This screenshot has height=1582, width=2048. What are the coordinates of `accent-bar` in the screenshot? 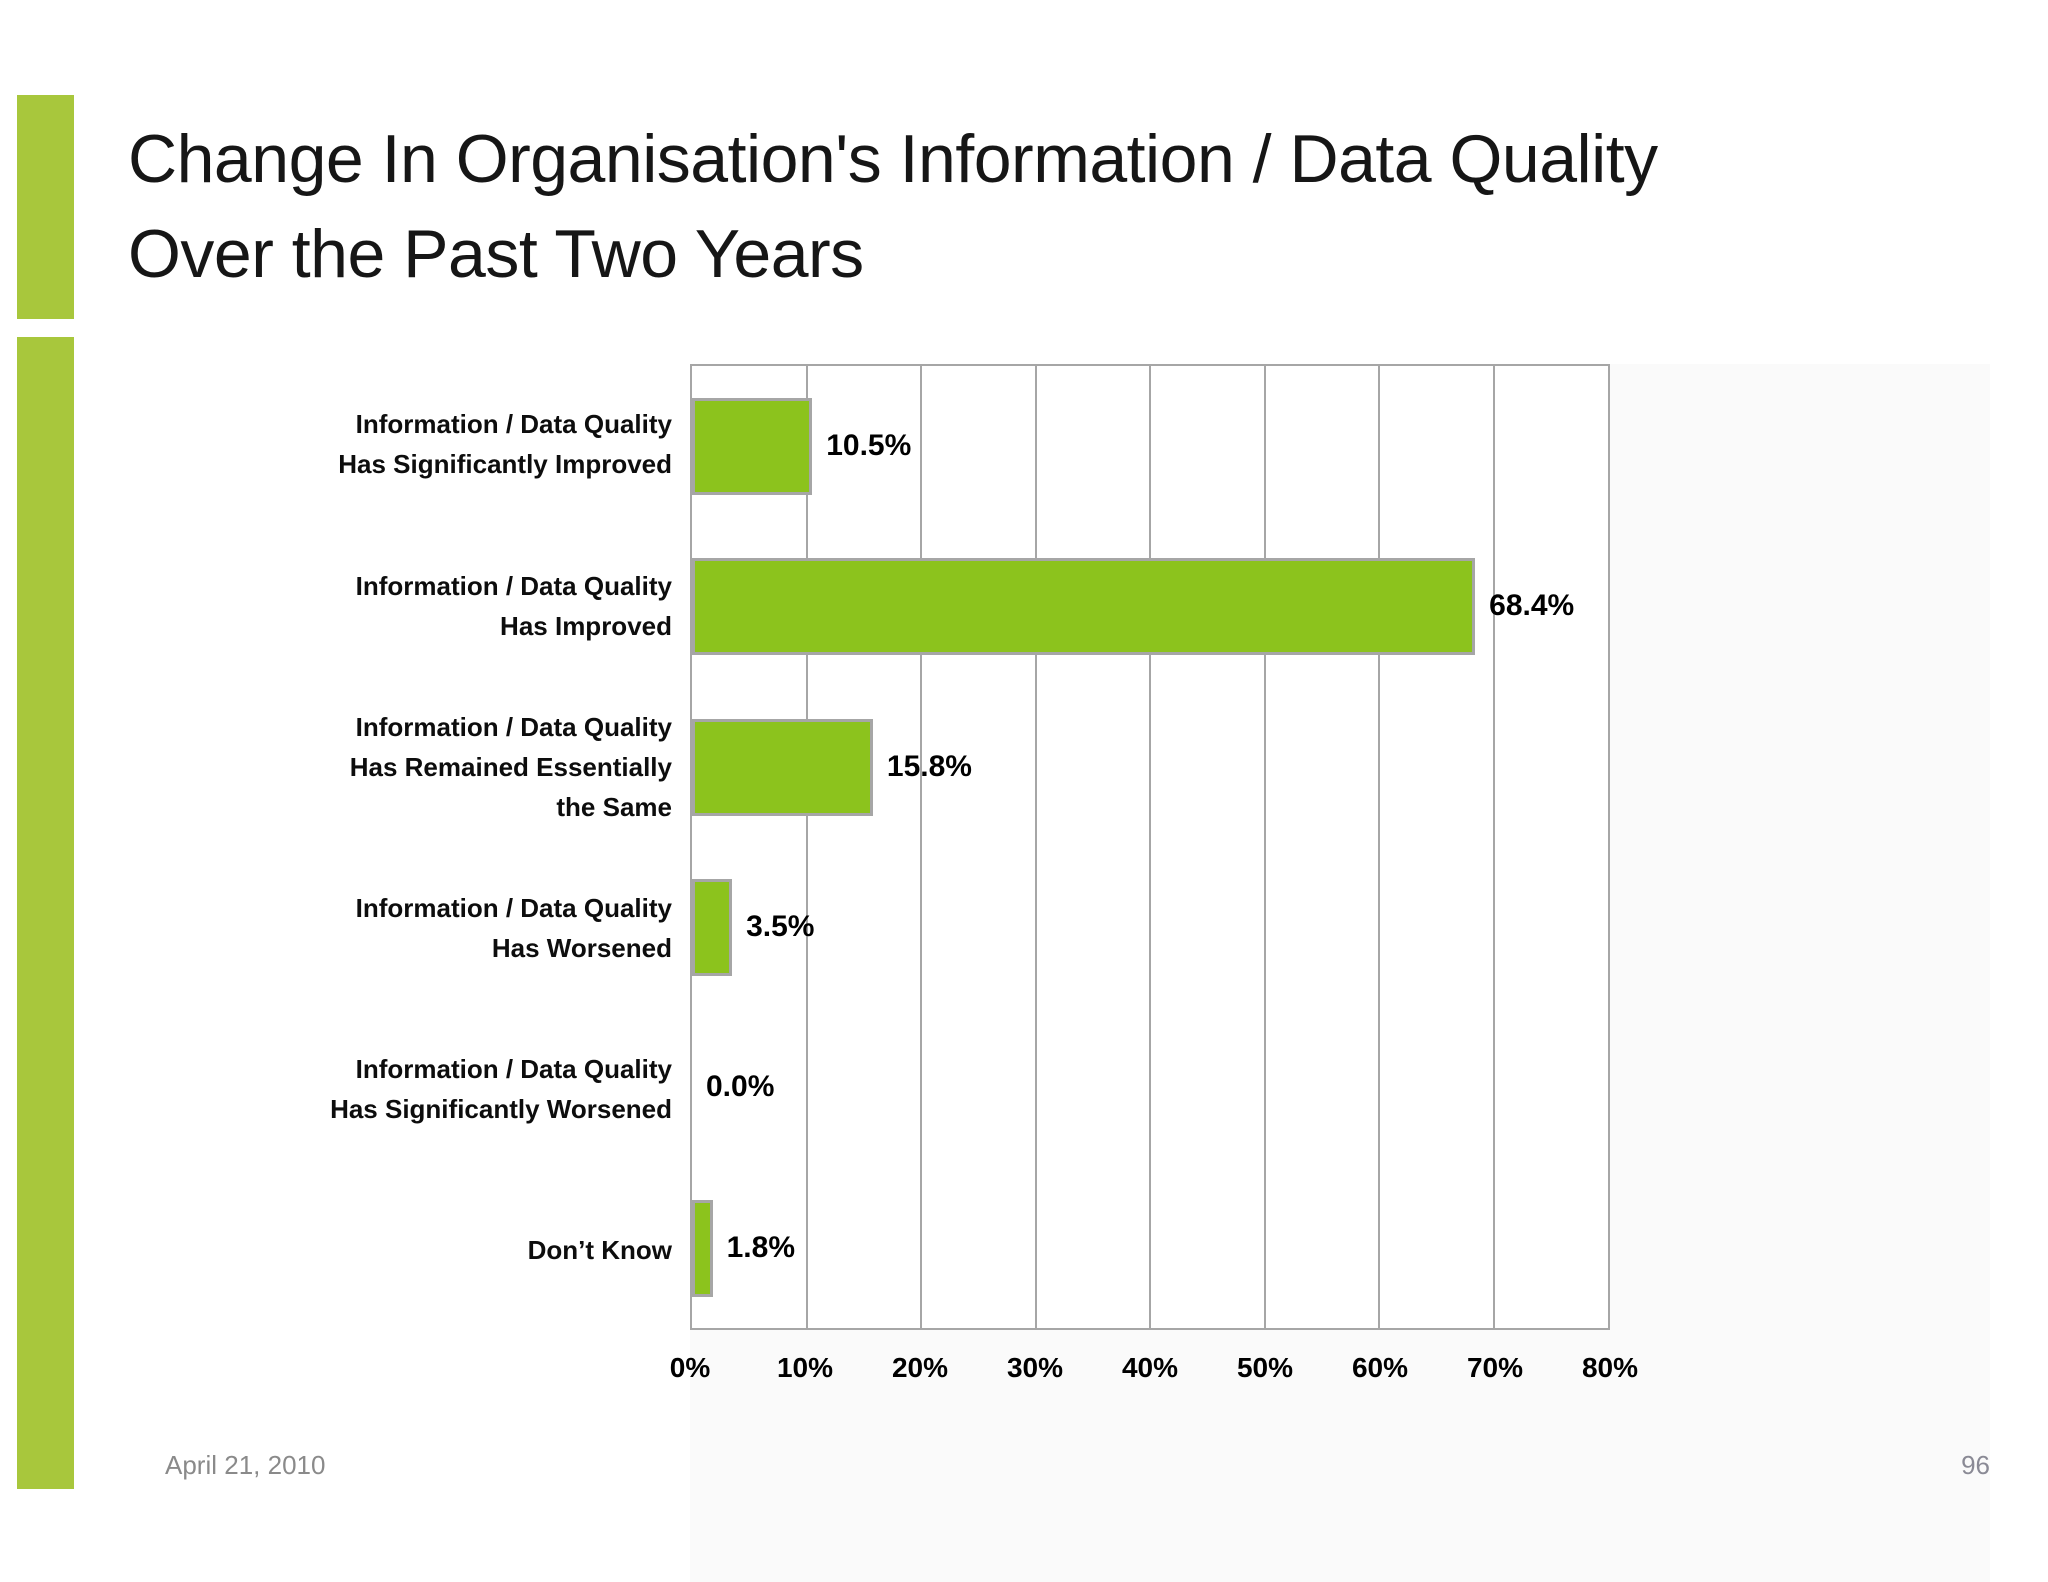 It's located at (45, 913).